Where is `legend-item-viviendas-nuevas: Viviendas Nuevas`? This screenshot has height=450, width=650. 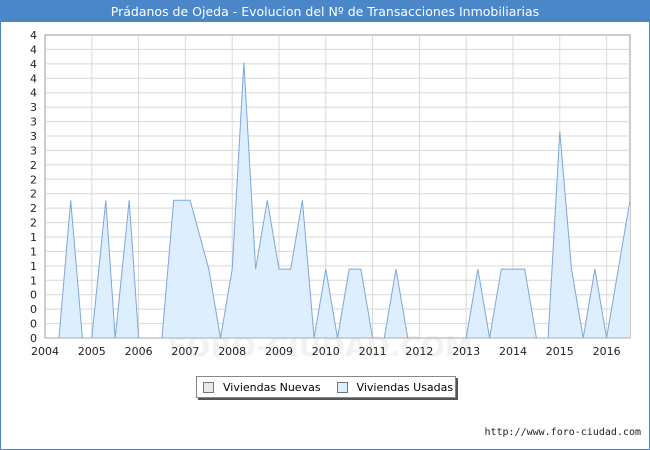 legend-item-viviendas-nuevas: Viviendas Nuevas is located at coordinates (262, 387).